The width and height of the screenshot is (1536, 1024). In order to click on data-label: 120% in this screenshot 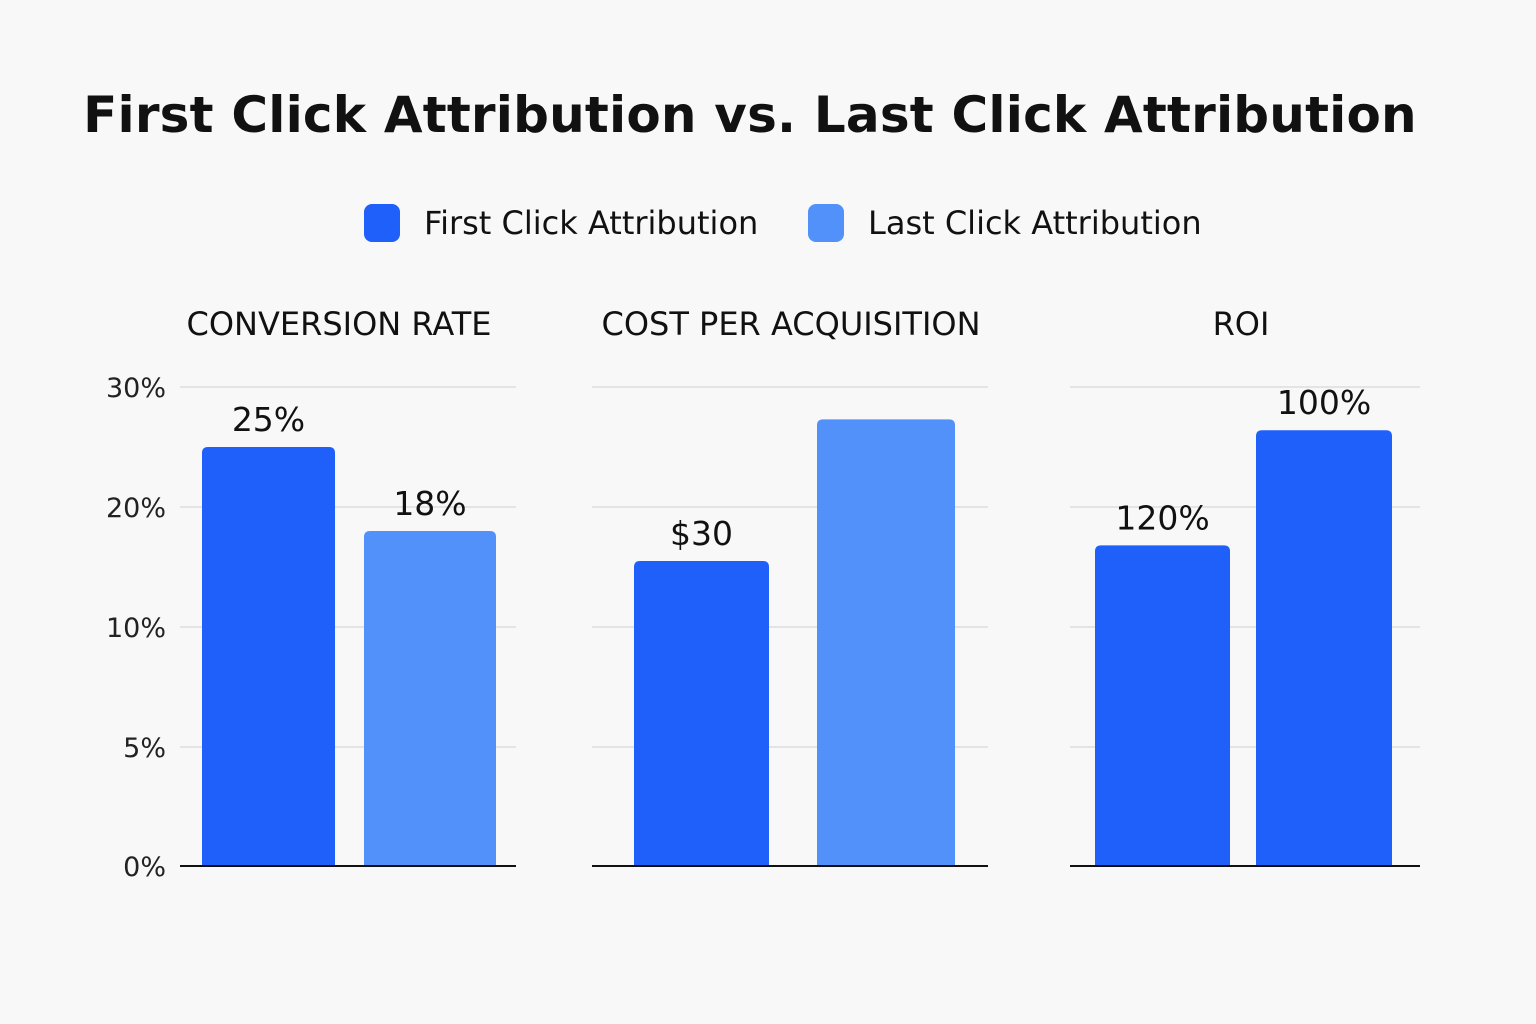, I will do `click(1162, 517)`.